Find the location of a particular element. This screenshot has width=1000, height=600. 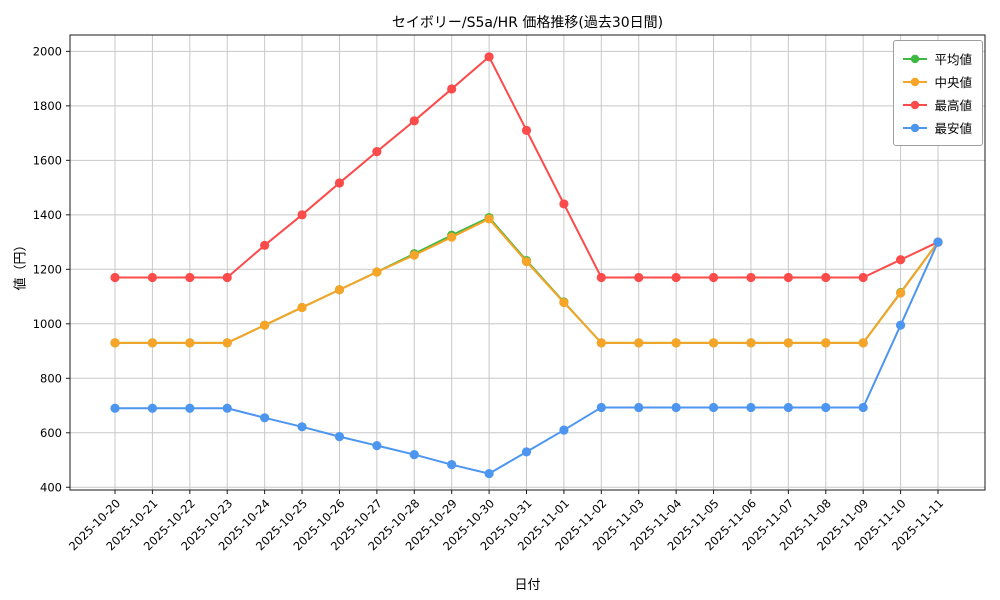

legend-item: 最安値 is located at coordinates (937, 127).